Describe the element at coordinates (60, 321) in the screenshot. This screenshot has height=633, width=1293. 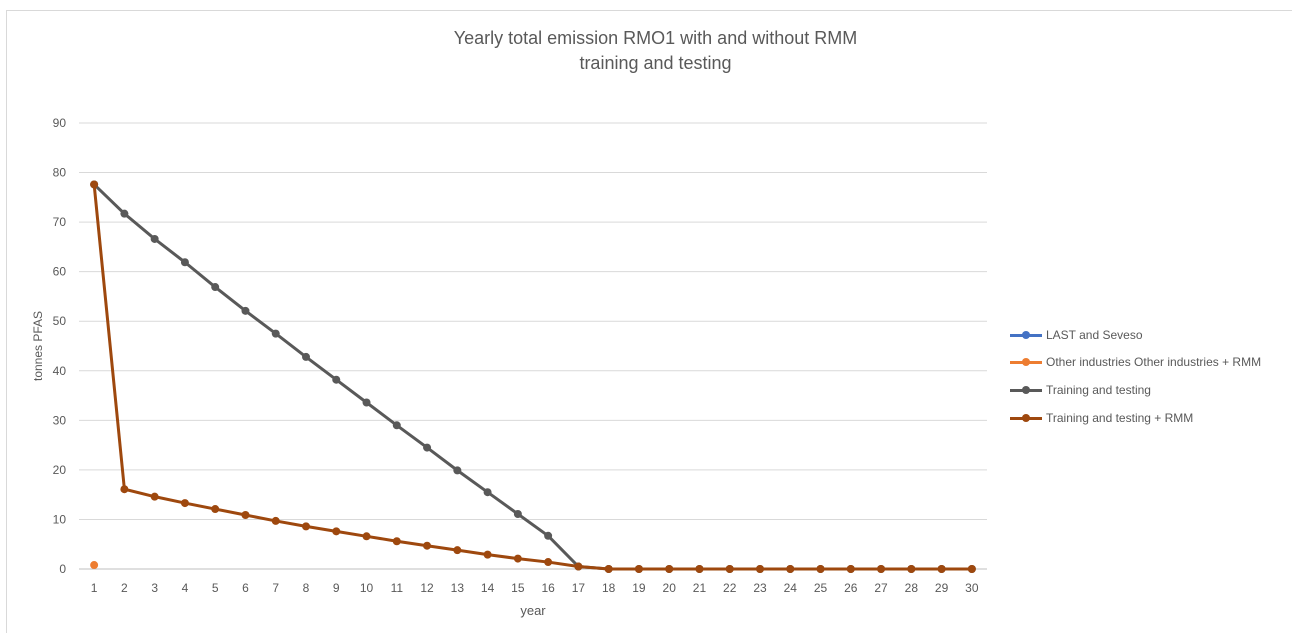
I see `y-tick-label: 50` at that location.